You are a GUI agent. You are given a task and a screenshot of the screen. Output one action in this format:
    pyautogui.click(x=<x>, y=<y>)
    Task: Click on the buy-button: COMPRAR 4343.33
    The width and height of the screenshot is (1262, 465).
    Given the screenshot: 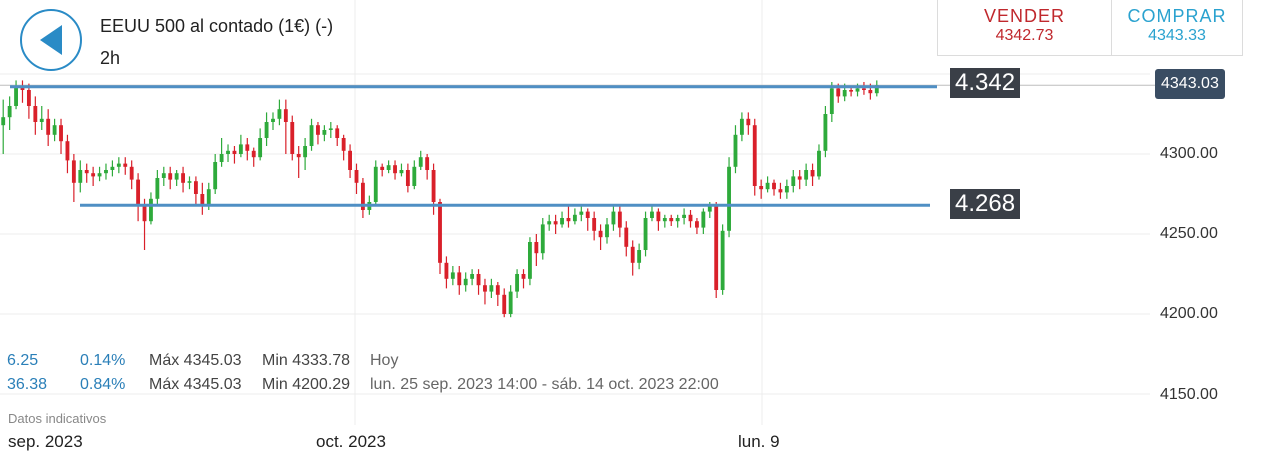 What is the action you would take?
    pyautogui.click(x=1177, y=28)
    